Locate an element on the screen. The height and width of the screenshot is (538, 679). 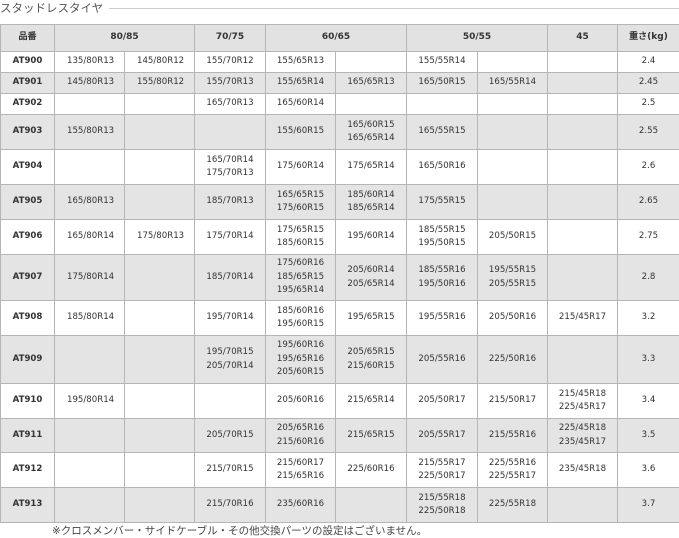
tire-size: 205/60R16 is located at coordinates (300, 400).